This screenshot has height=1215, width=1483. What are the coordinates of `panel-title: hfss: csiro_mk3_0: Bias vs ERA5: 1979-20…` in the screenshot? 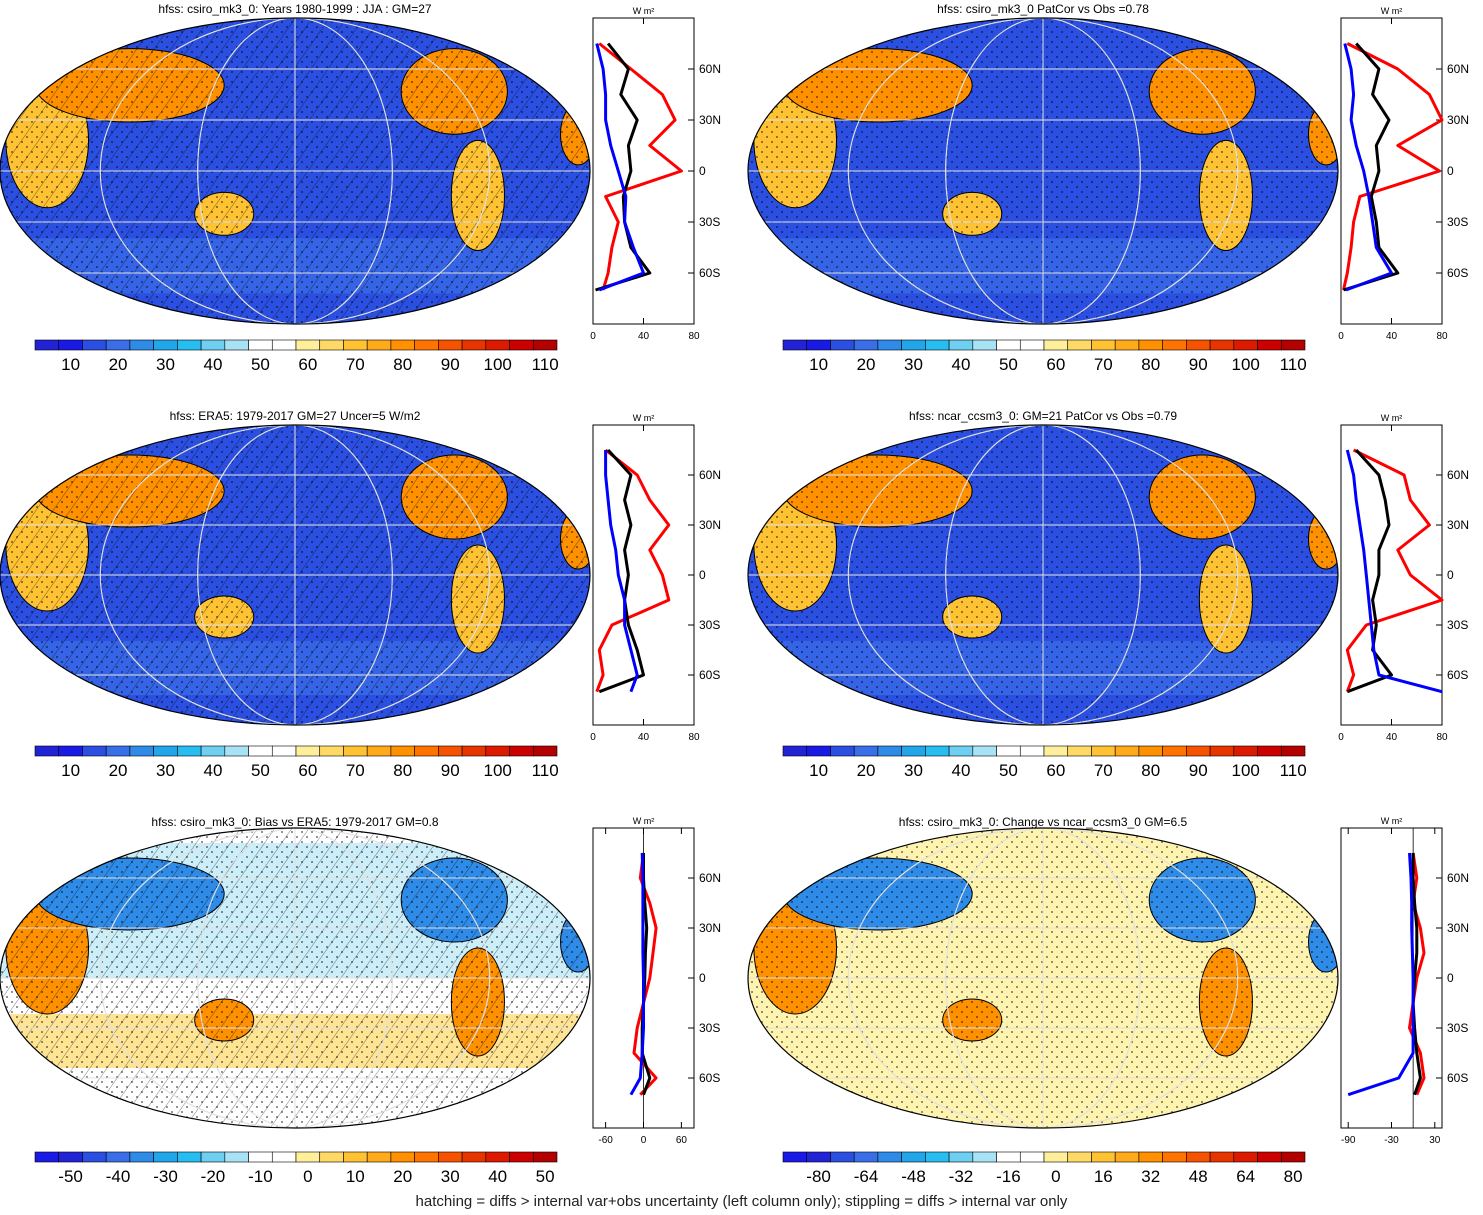 It's located at (294, 822).